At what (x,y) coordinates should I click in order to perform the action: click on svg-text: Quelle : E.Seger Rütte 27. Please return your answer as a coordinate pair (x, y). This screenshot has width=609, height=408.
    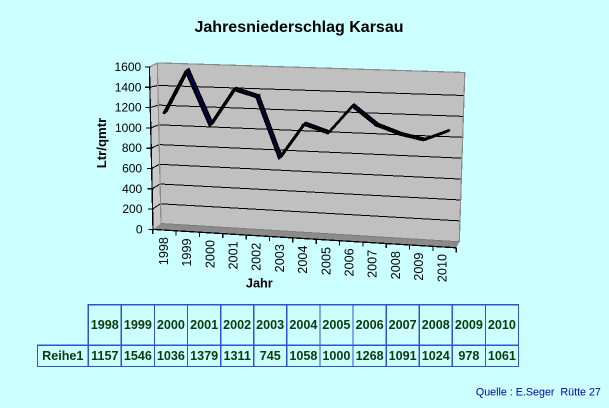
    Looking at the image, I should click on (538, 393).